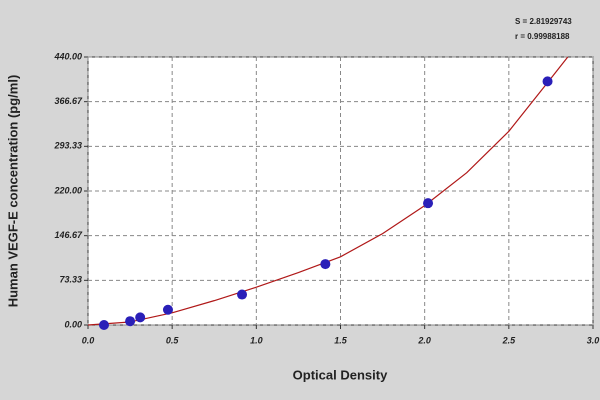 Image resolution: width=600 pixels, height=400 pixels. Describe the element at coordinates (68, 235) in the screenshot. I see `y-tick-label: 146.67` at that location.